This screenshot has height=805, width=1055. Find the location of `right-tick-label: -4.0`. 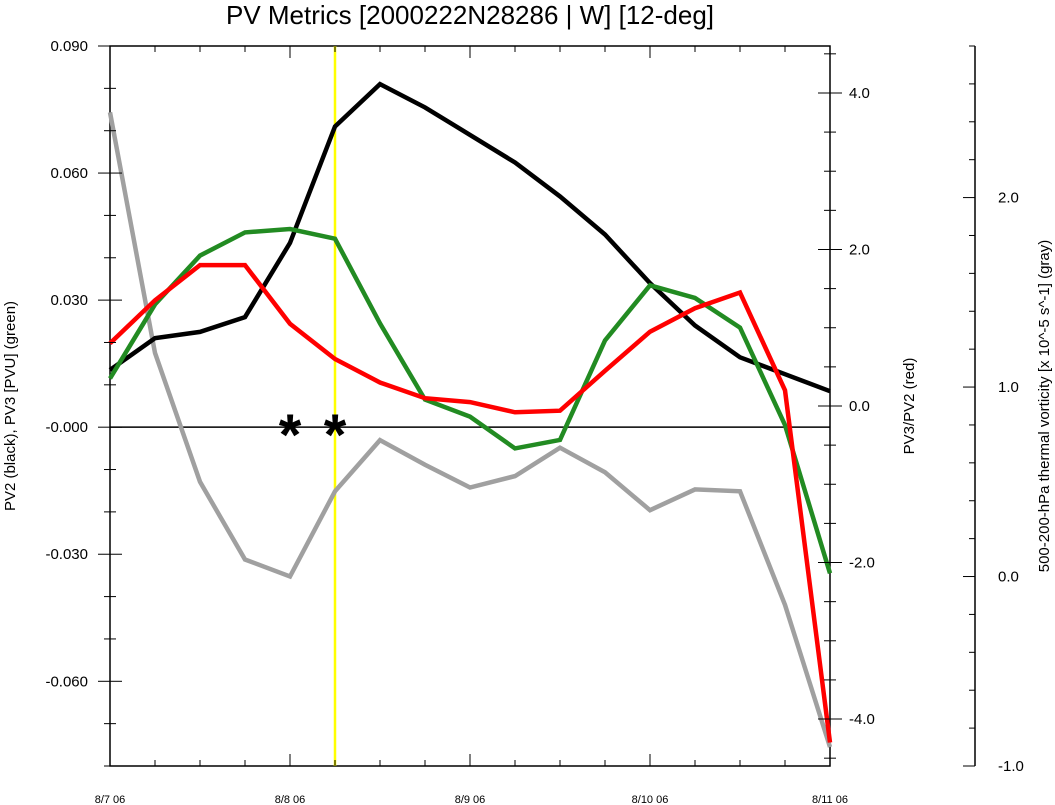

right-tick-label: -4.0 is located at coordinates (862, 719).